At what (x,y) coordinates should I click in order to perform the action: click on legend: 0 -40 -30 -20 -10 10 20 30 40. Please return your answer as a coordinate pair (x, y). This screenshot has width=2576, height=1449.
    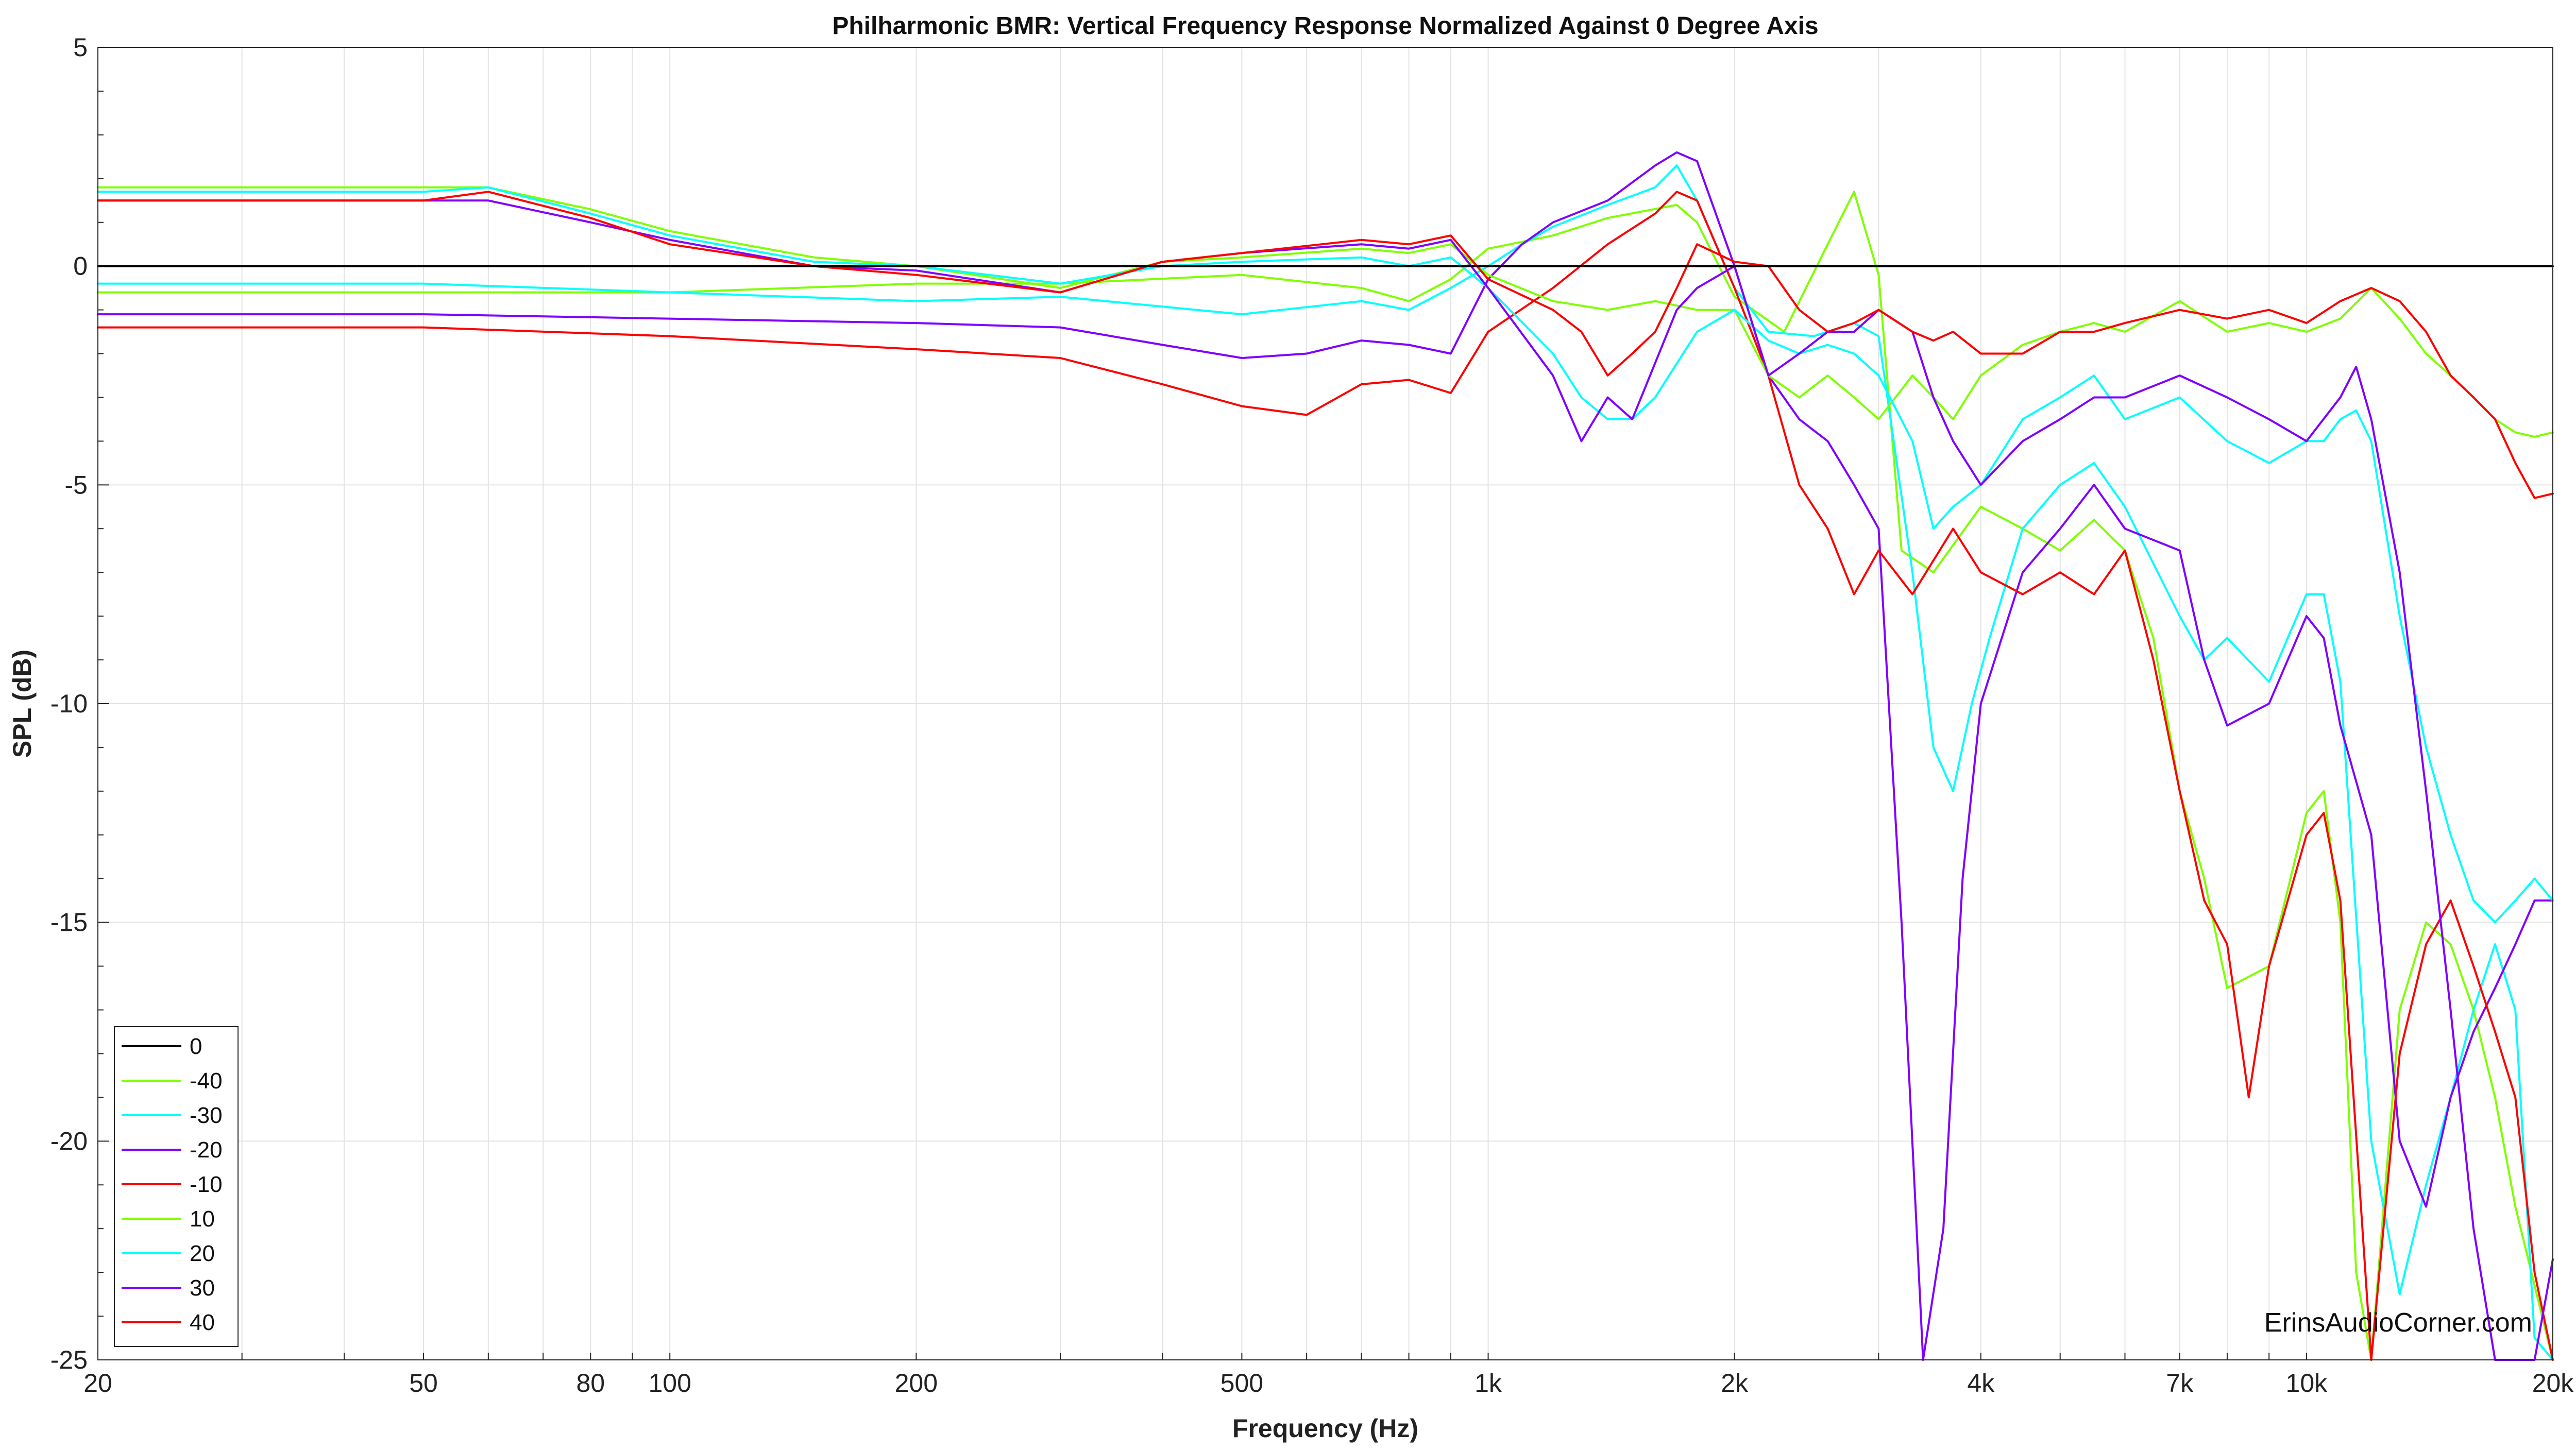
    Looking at the image, I should click on (176, 1186).